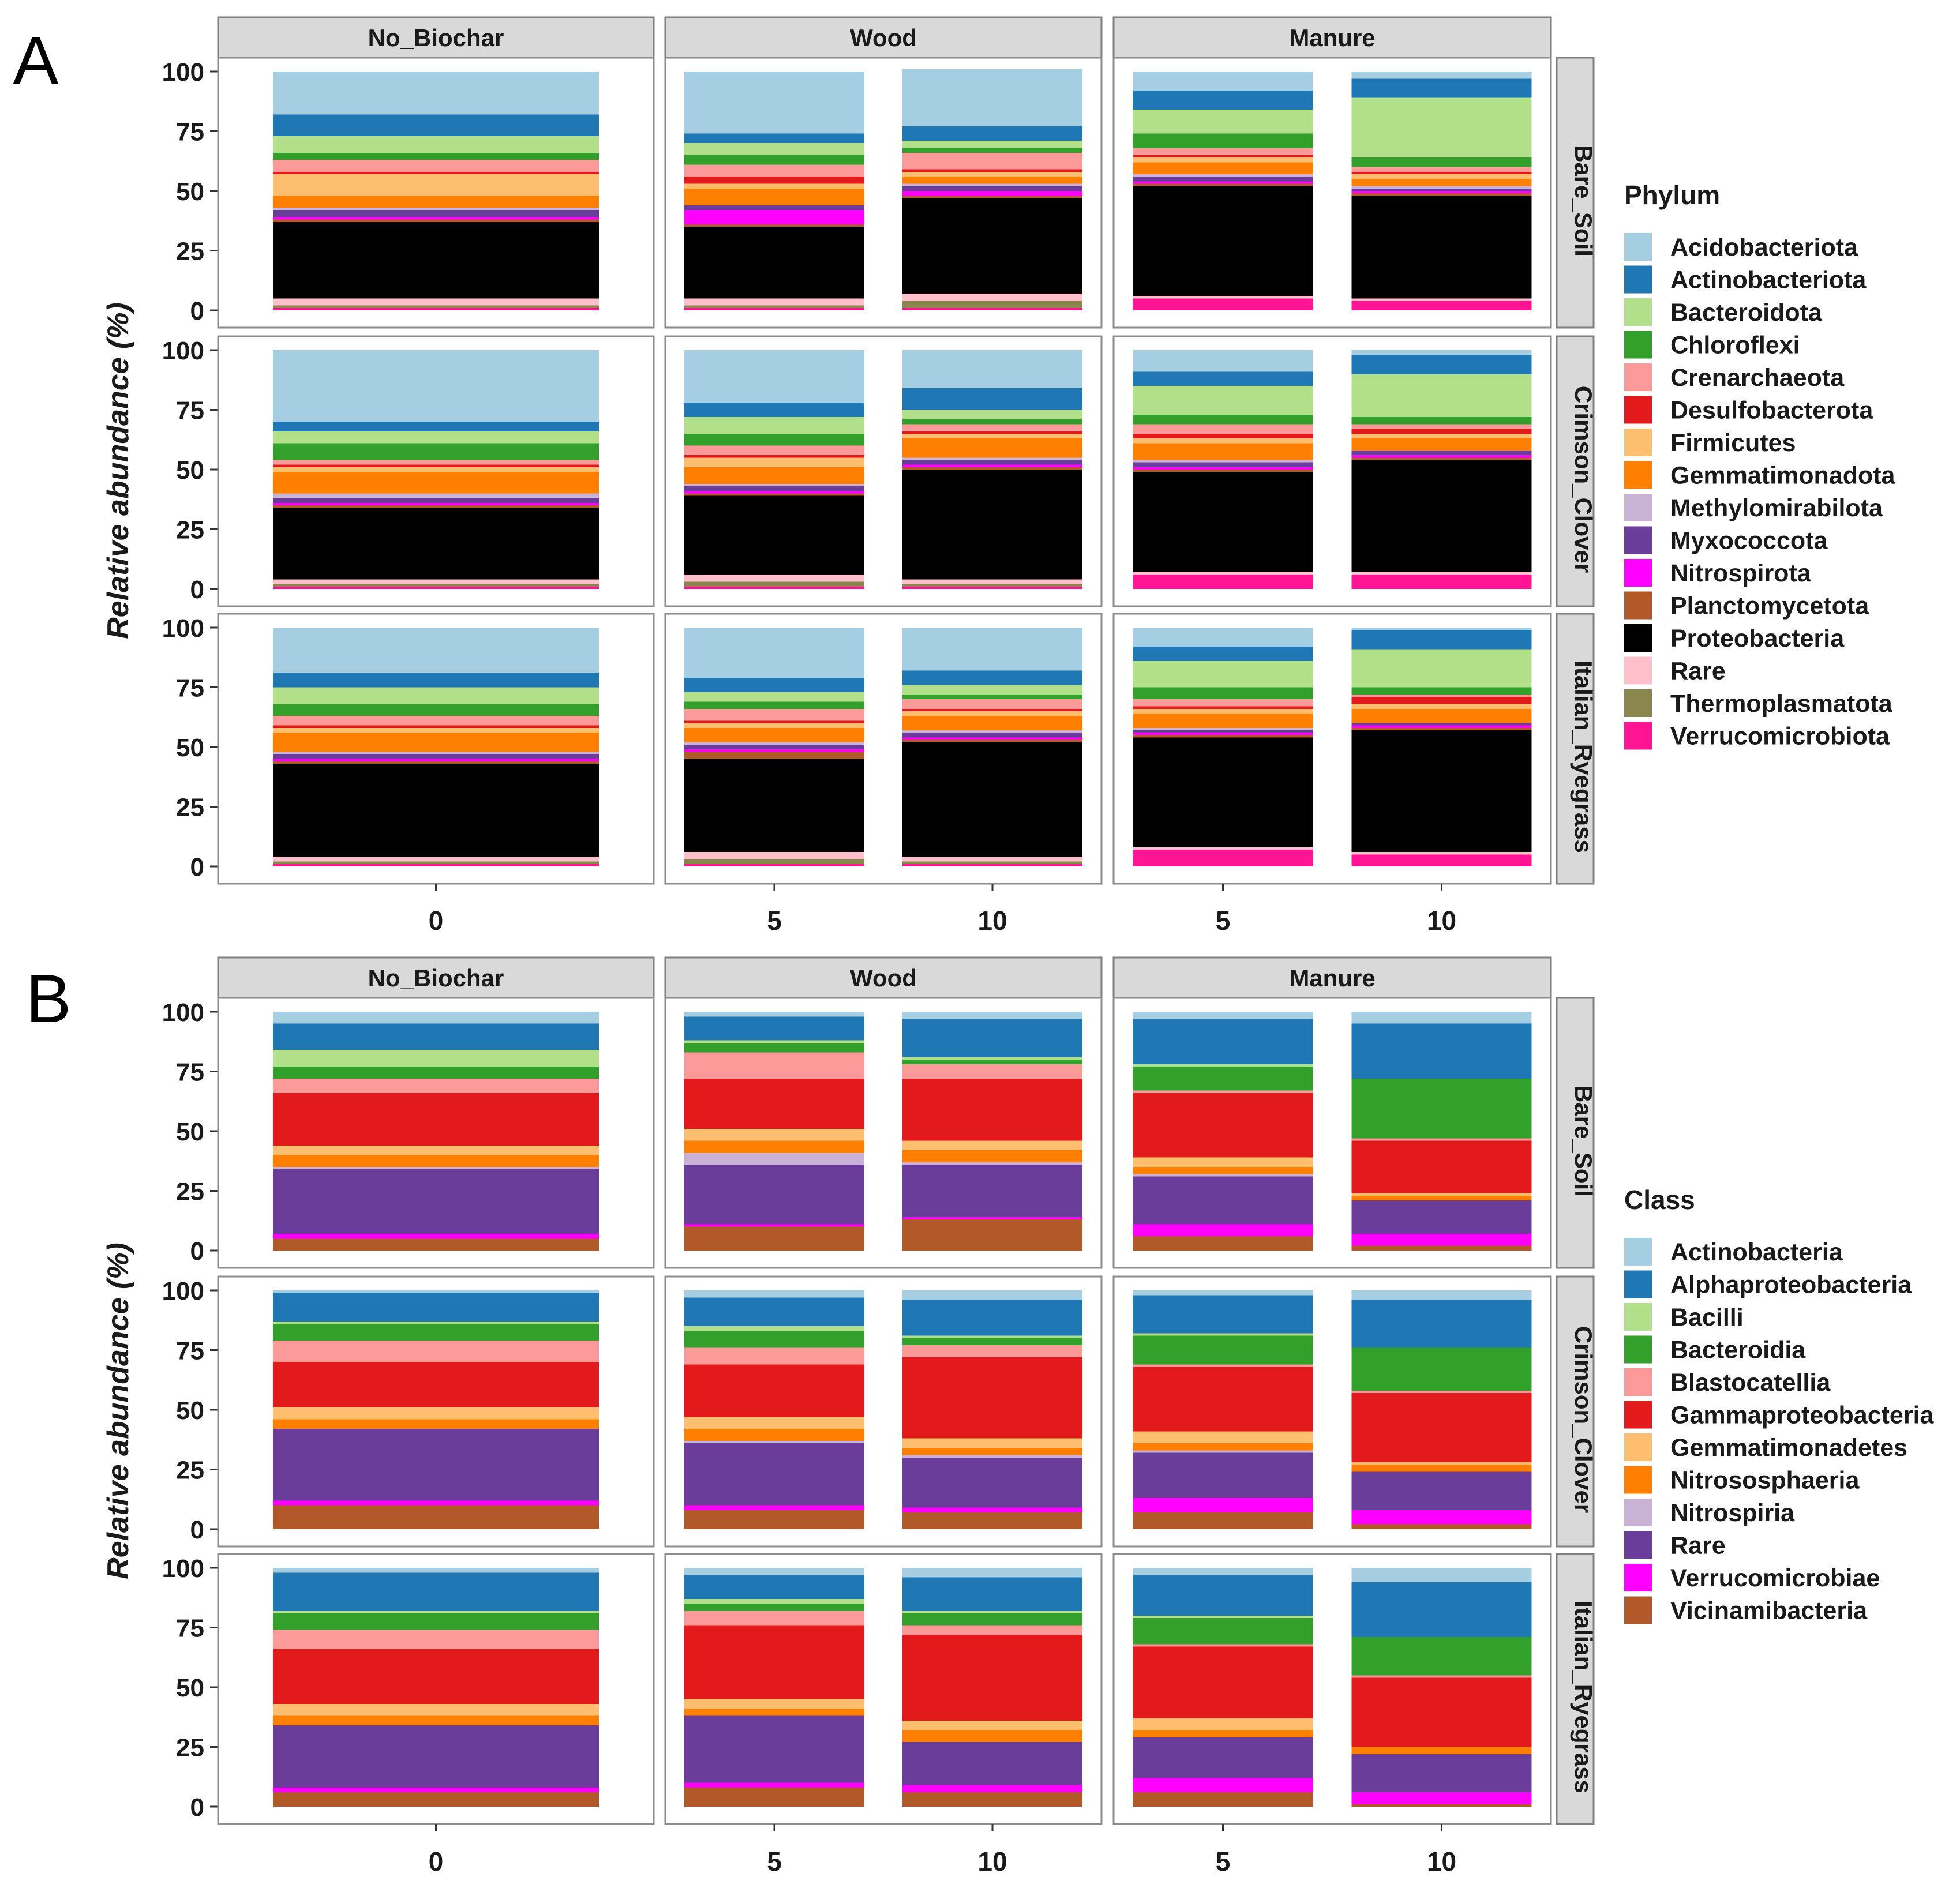 Image resolution: width=1960 pixels, height=1892 pixels. Describe the element at coordinates (1756, 1252) in the screenshot. I see `legend-label: Actinobacteria` at that location.